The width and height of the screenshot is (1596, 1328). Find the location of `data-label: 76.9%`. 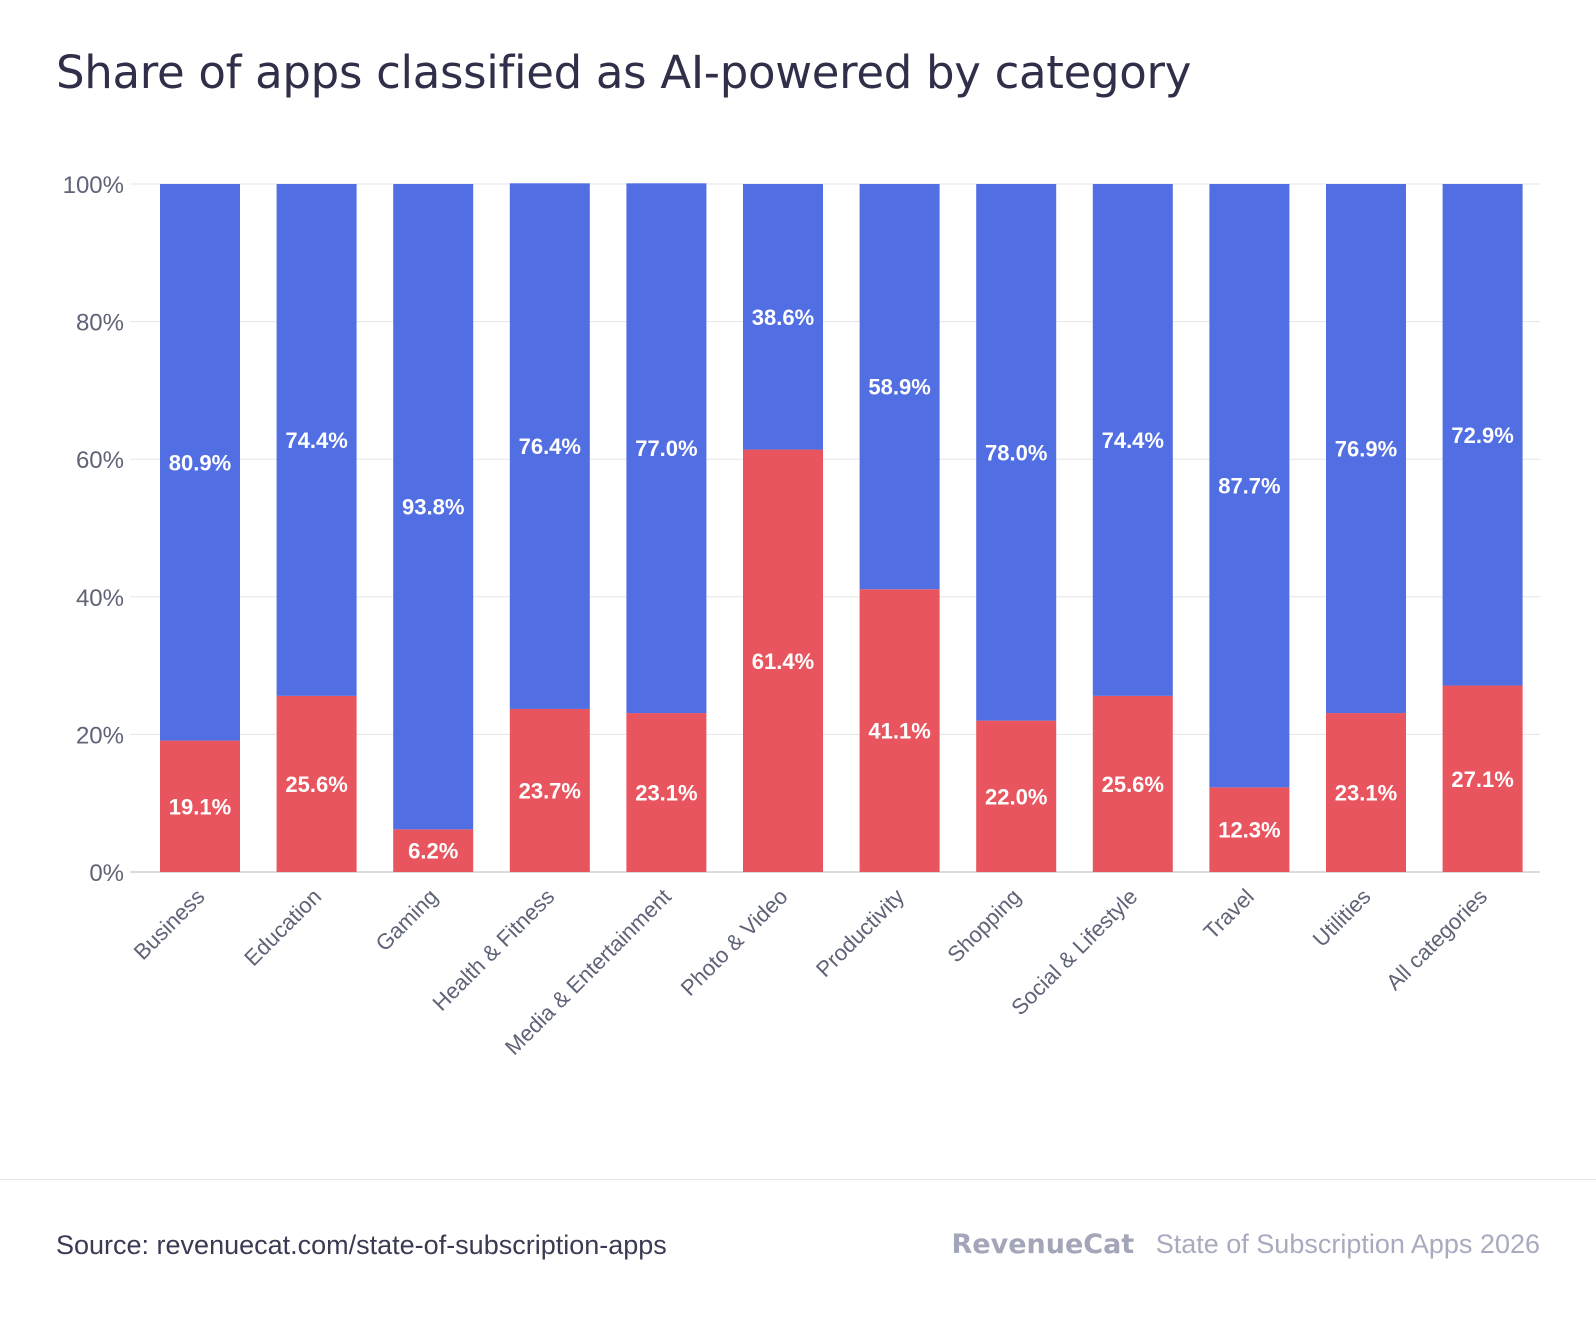

data-label: 76.9% is located at coordinates (1366, 449).